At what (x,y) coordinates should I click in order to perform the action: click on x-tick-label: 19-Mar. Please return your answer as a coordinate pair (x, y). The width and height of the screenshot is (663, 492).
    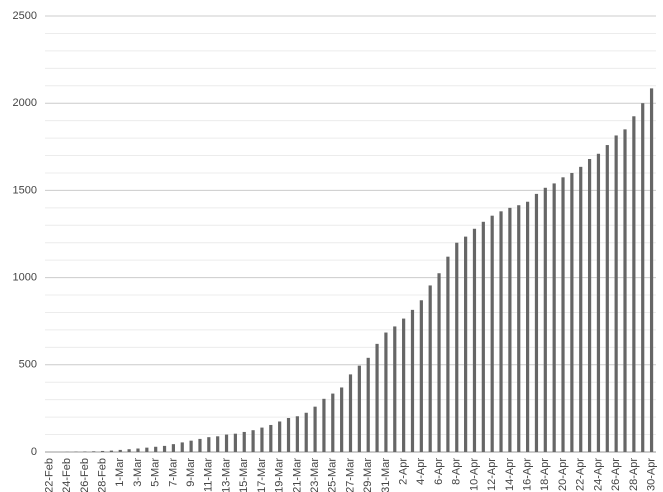
    Looking at the image, I should click on (280, 475).